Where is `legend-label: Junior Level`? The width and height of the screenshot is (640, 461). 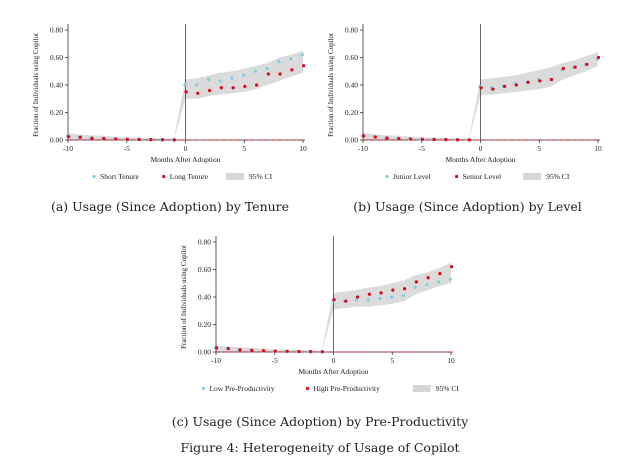
legend-label: Junior Level is located at coordinates (412, 176).